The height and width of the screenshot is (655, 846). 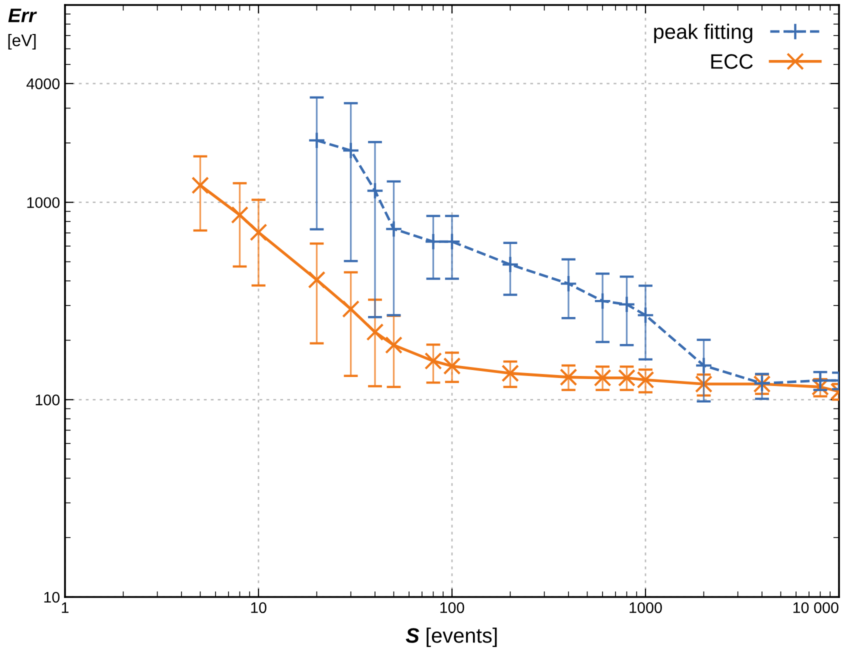 What do you see at coordinates (43, 202) in the screenshot?
I see `y-tick-label: 1000` at bounding box center [43, 202].